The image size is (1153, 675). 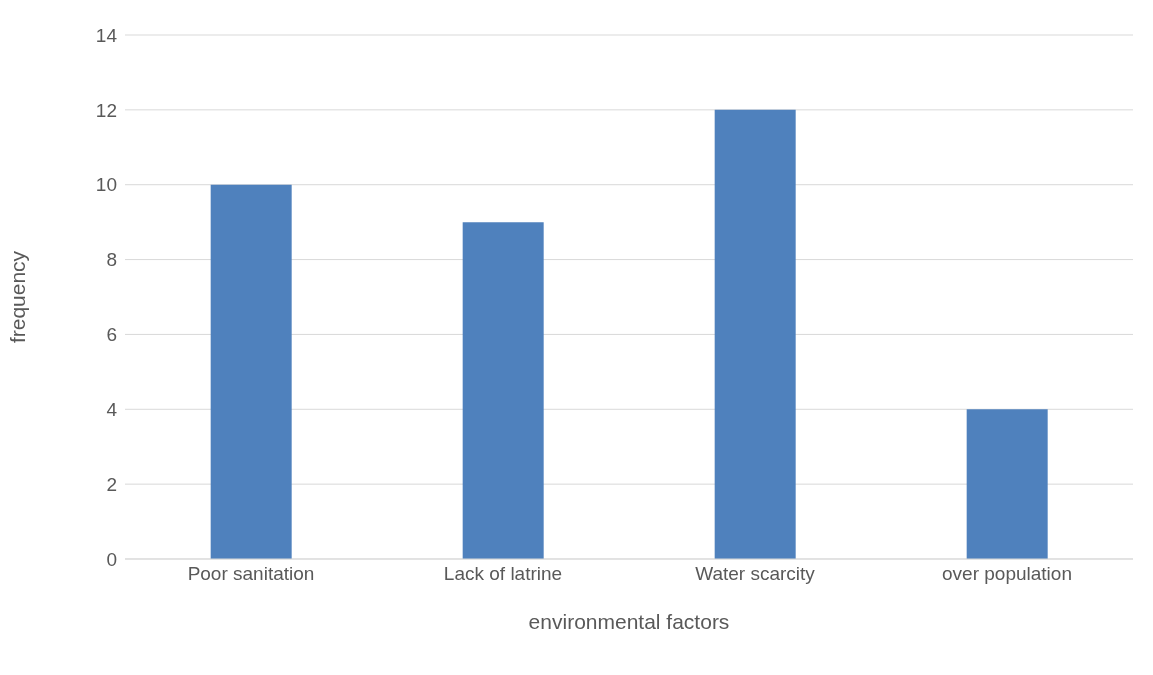 What do you see at coordinates (111, 260) in the screenshot?
I see `y-tick-label: 8` at bounding box center [111, 260].